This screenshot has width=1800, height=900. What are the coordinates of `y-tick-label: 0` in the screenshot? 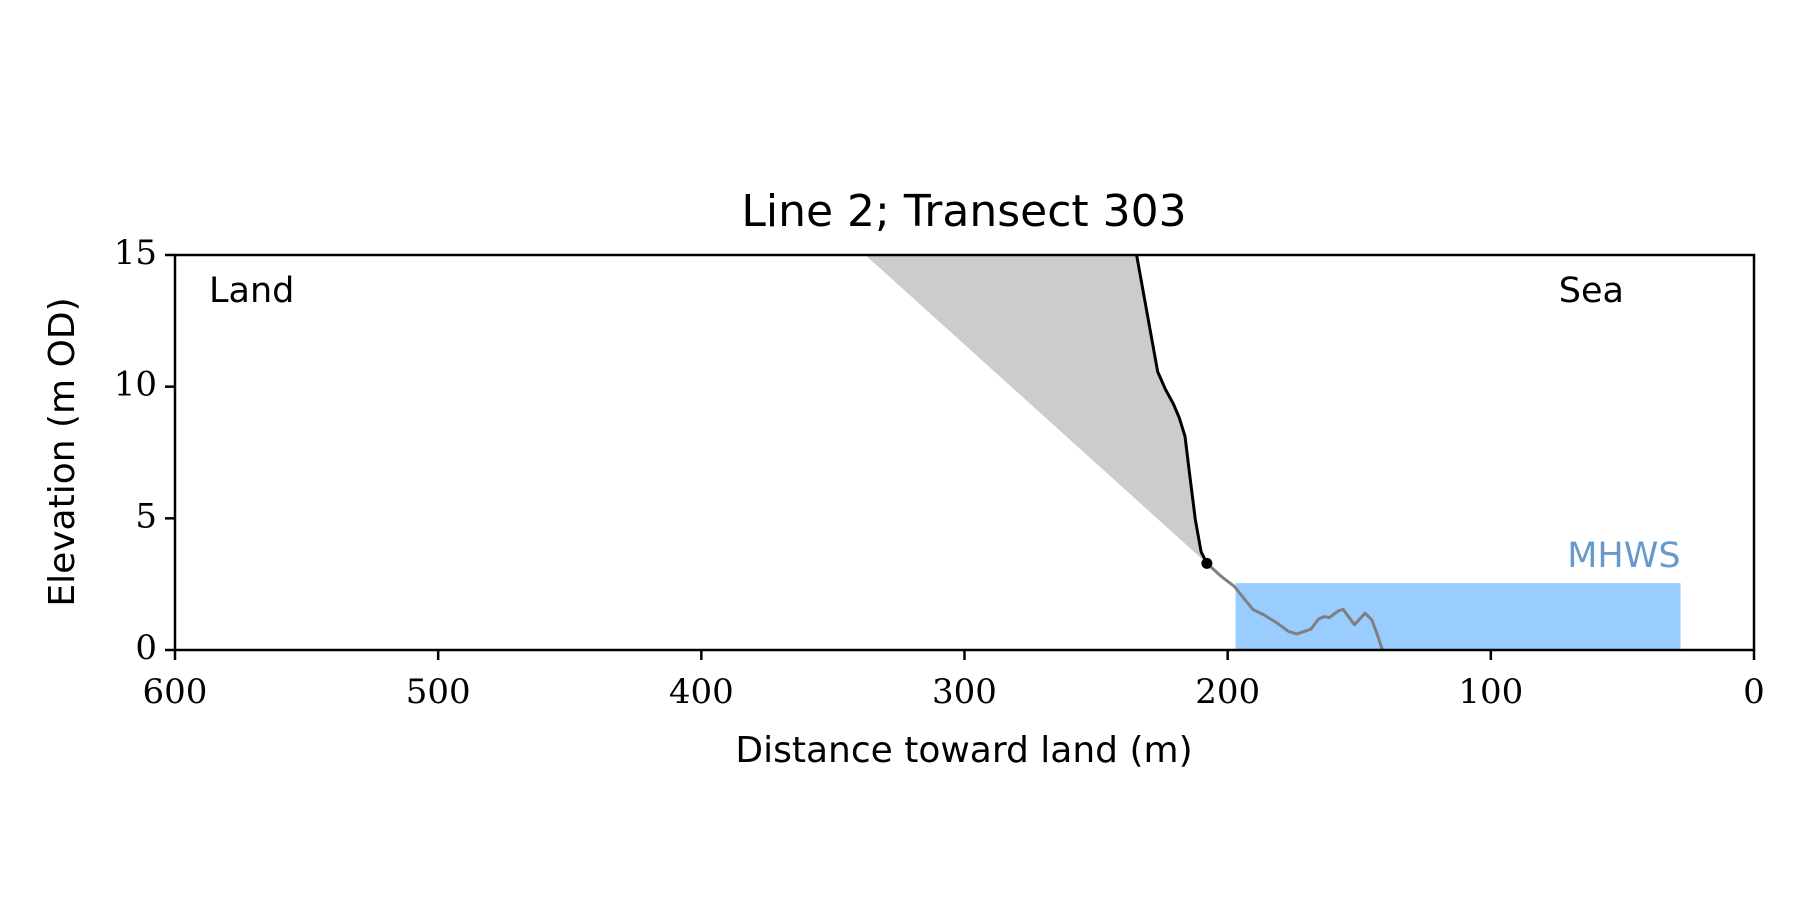 It's located at (146, 648).